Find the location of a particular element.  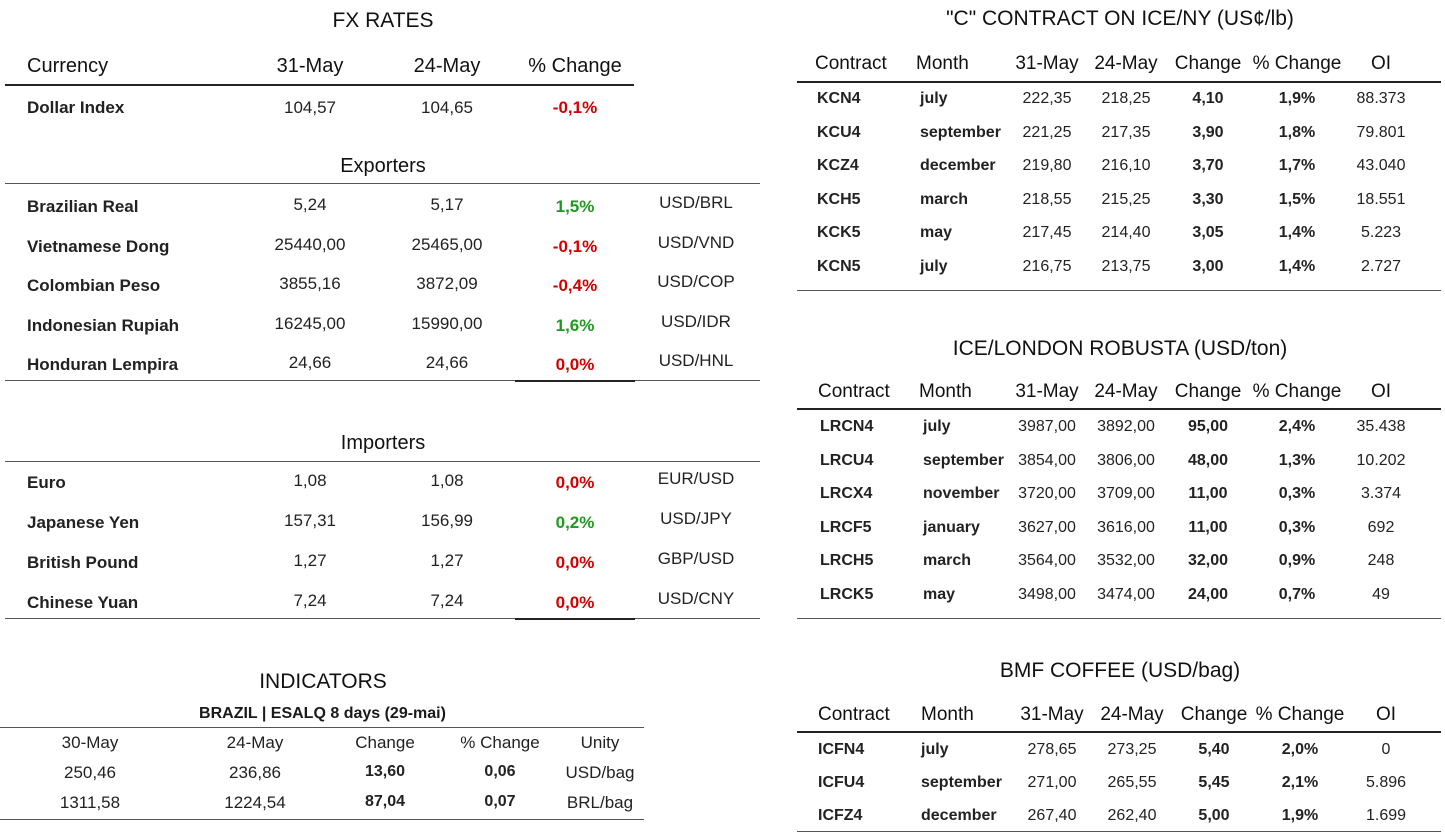

contract-month: may is located at coordinates (939, 594).